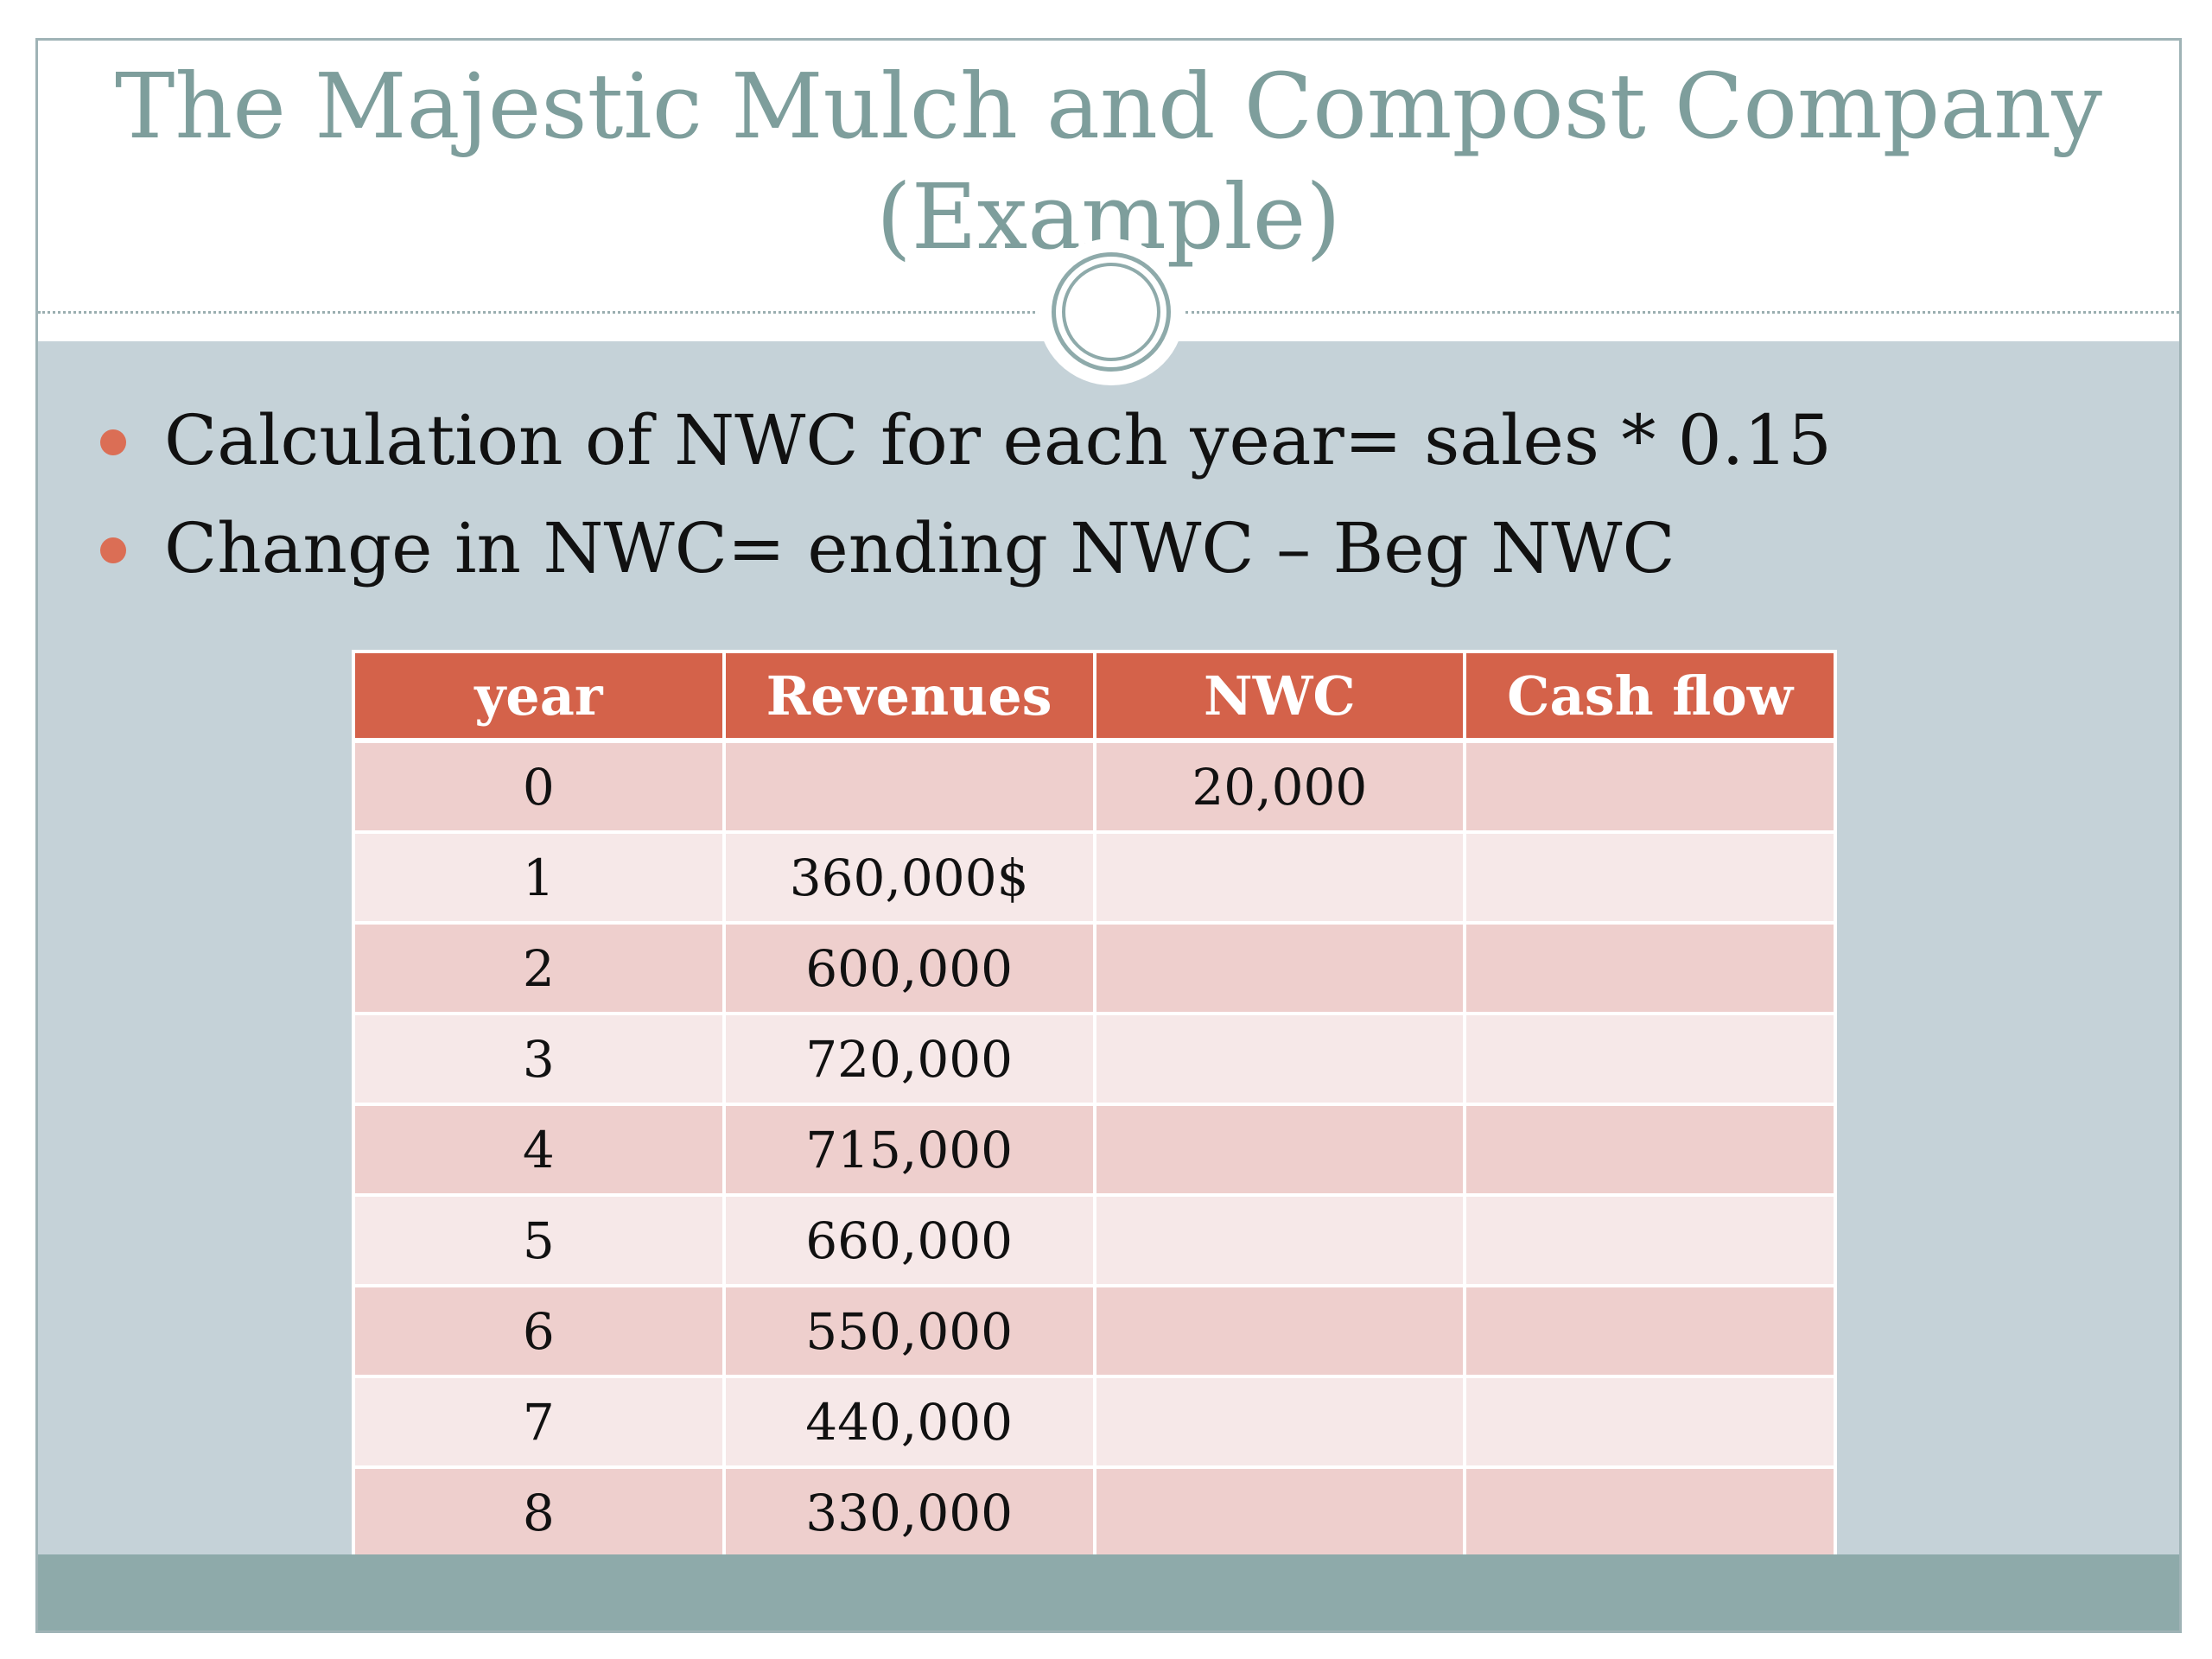 The height and width of the screenshot is (1659, 2212). I want to click on cell-year: 5, so click(539, 1240).